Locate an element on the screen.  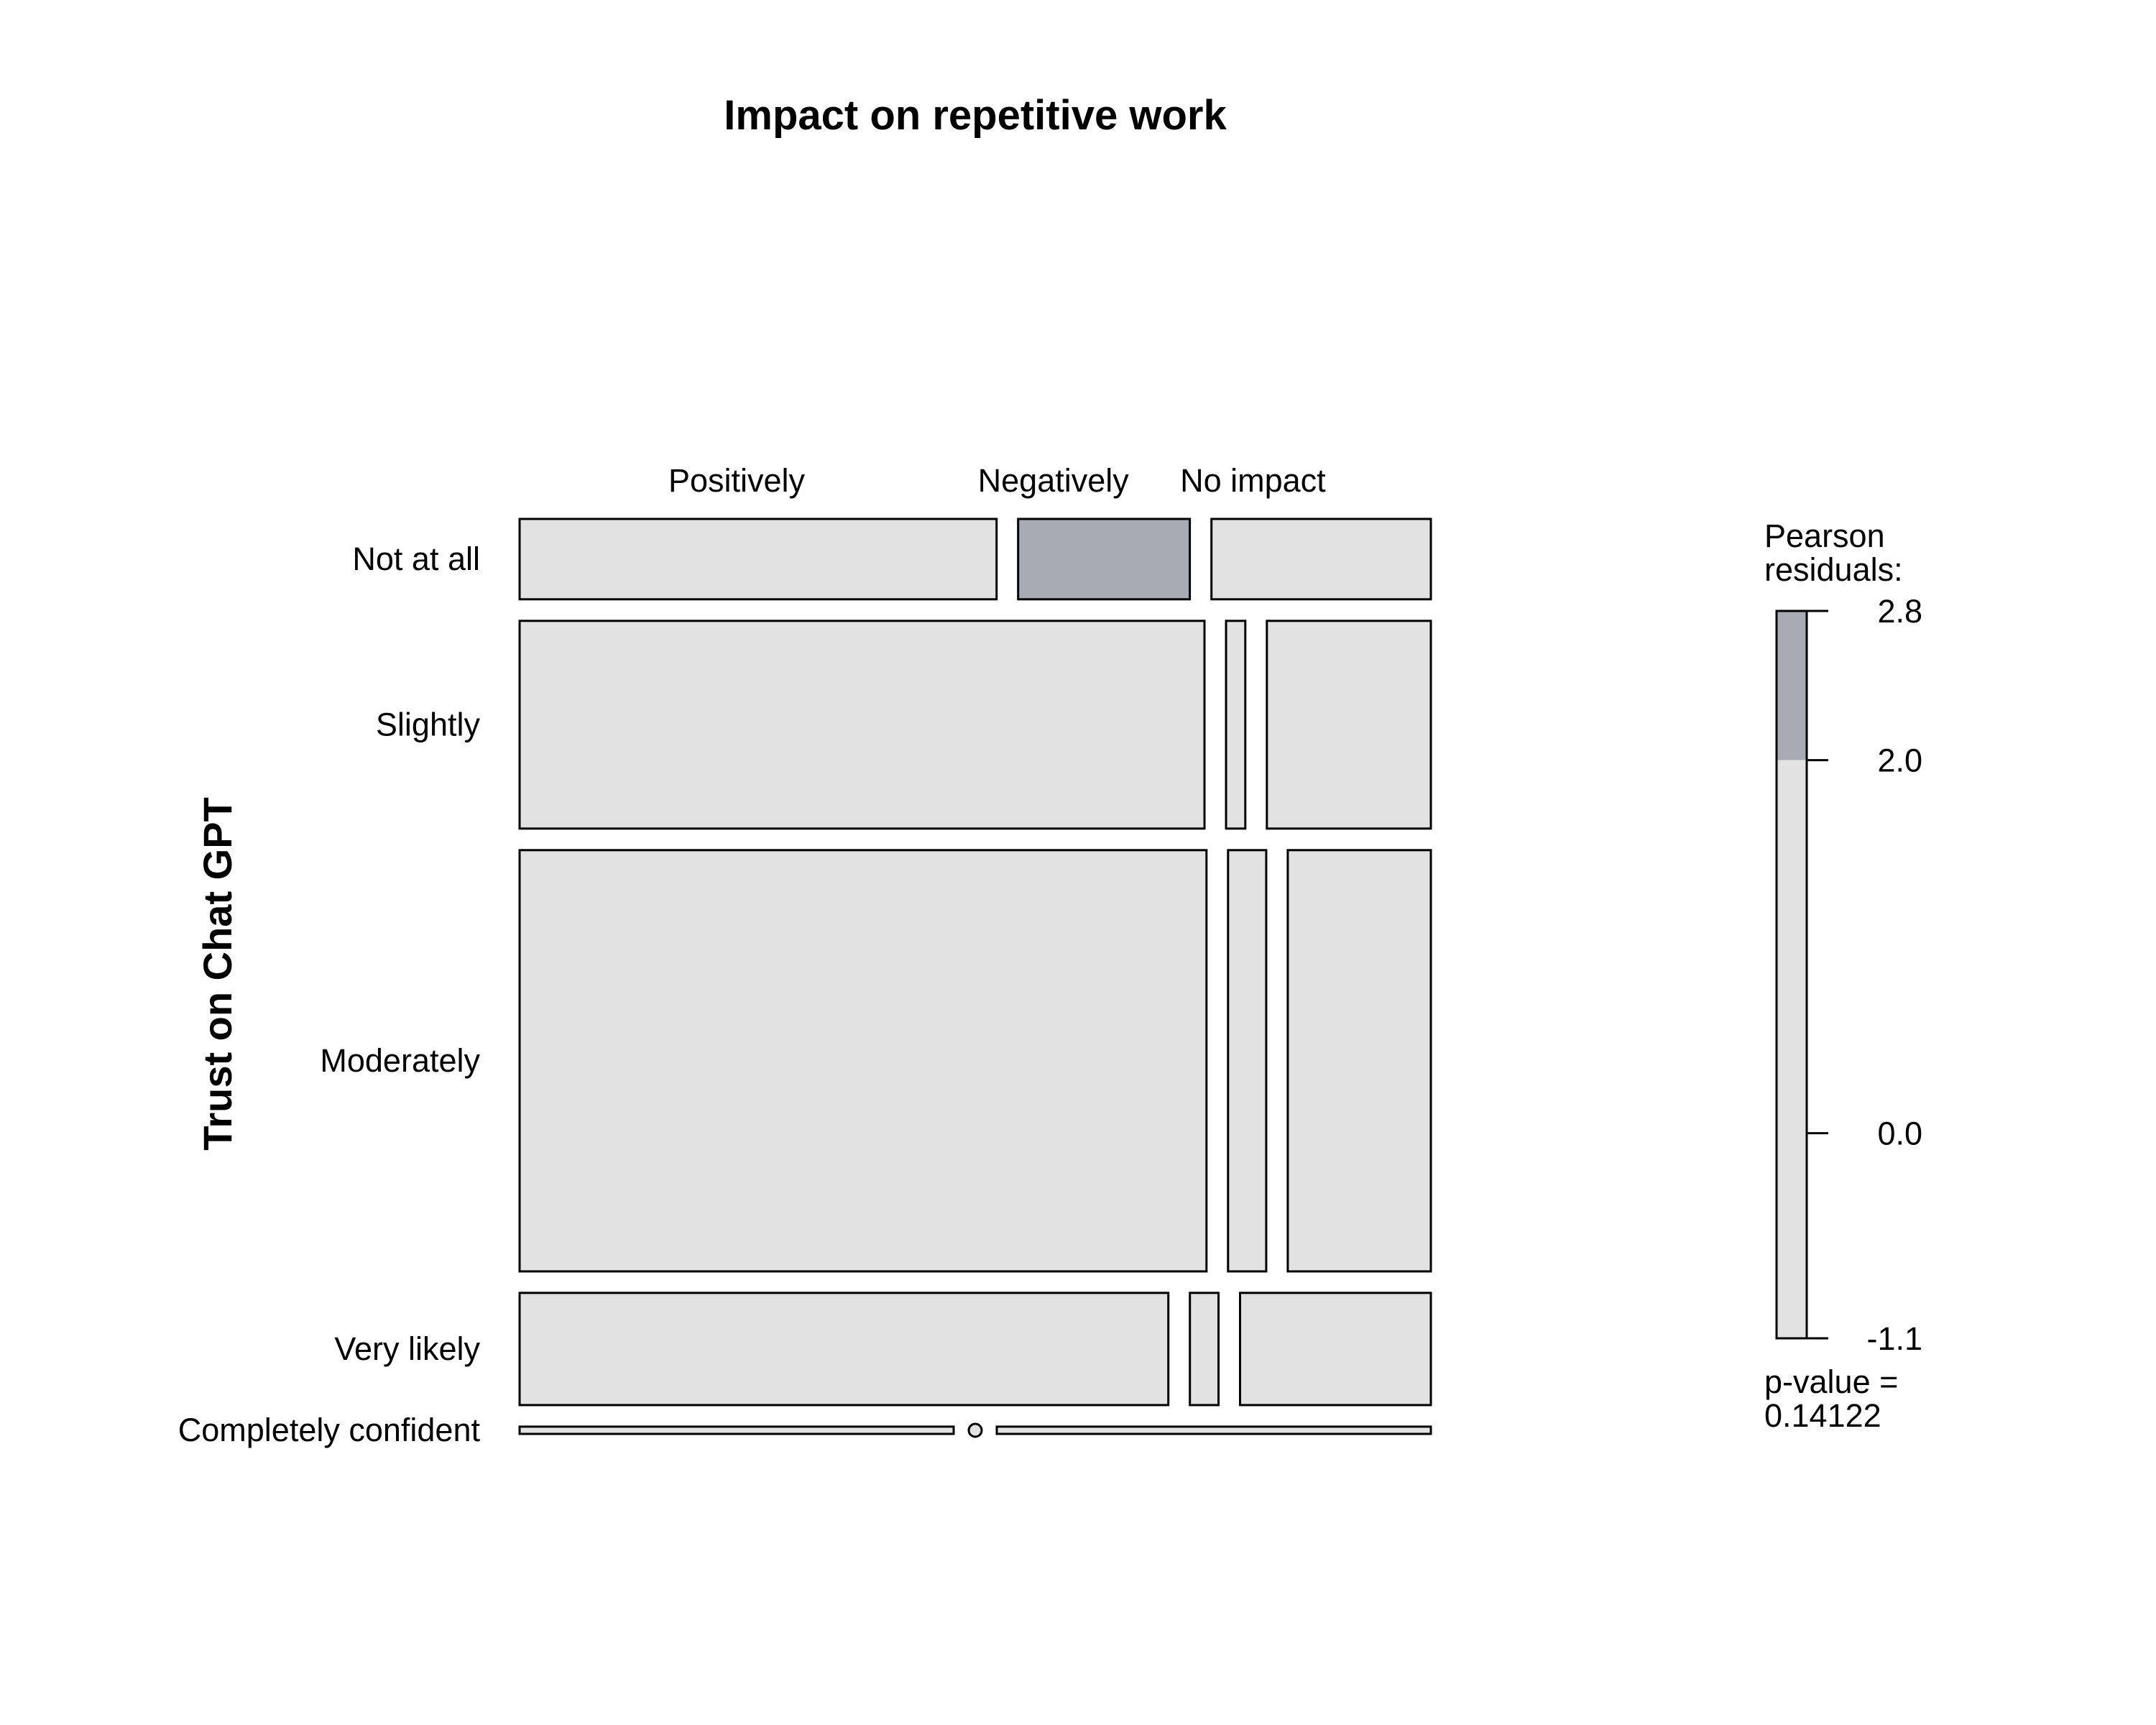
legend-tick-label: 0.0 is located at coordinates (1899, 1134).